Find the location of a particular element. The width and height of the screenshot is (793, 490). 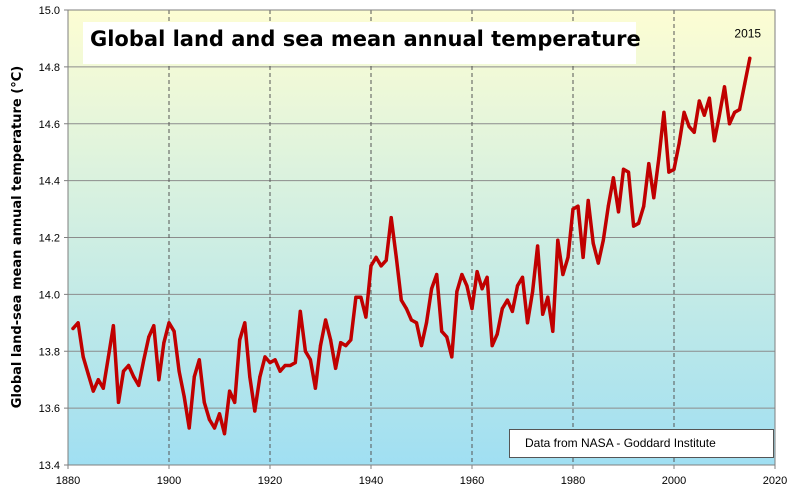

y-tick-label: 13.8 is located at coordinates (49, 352).